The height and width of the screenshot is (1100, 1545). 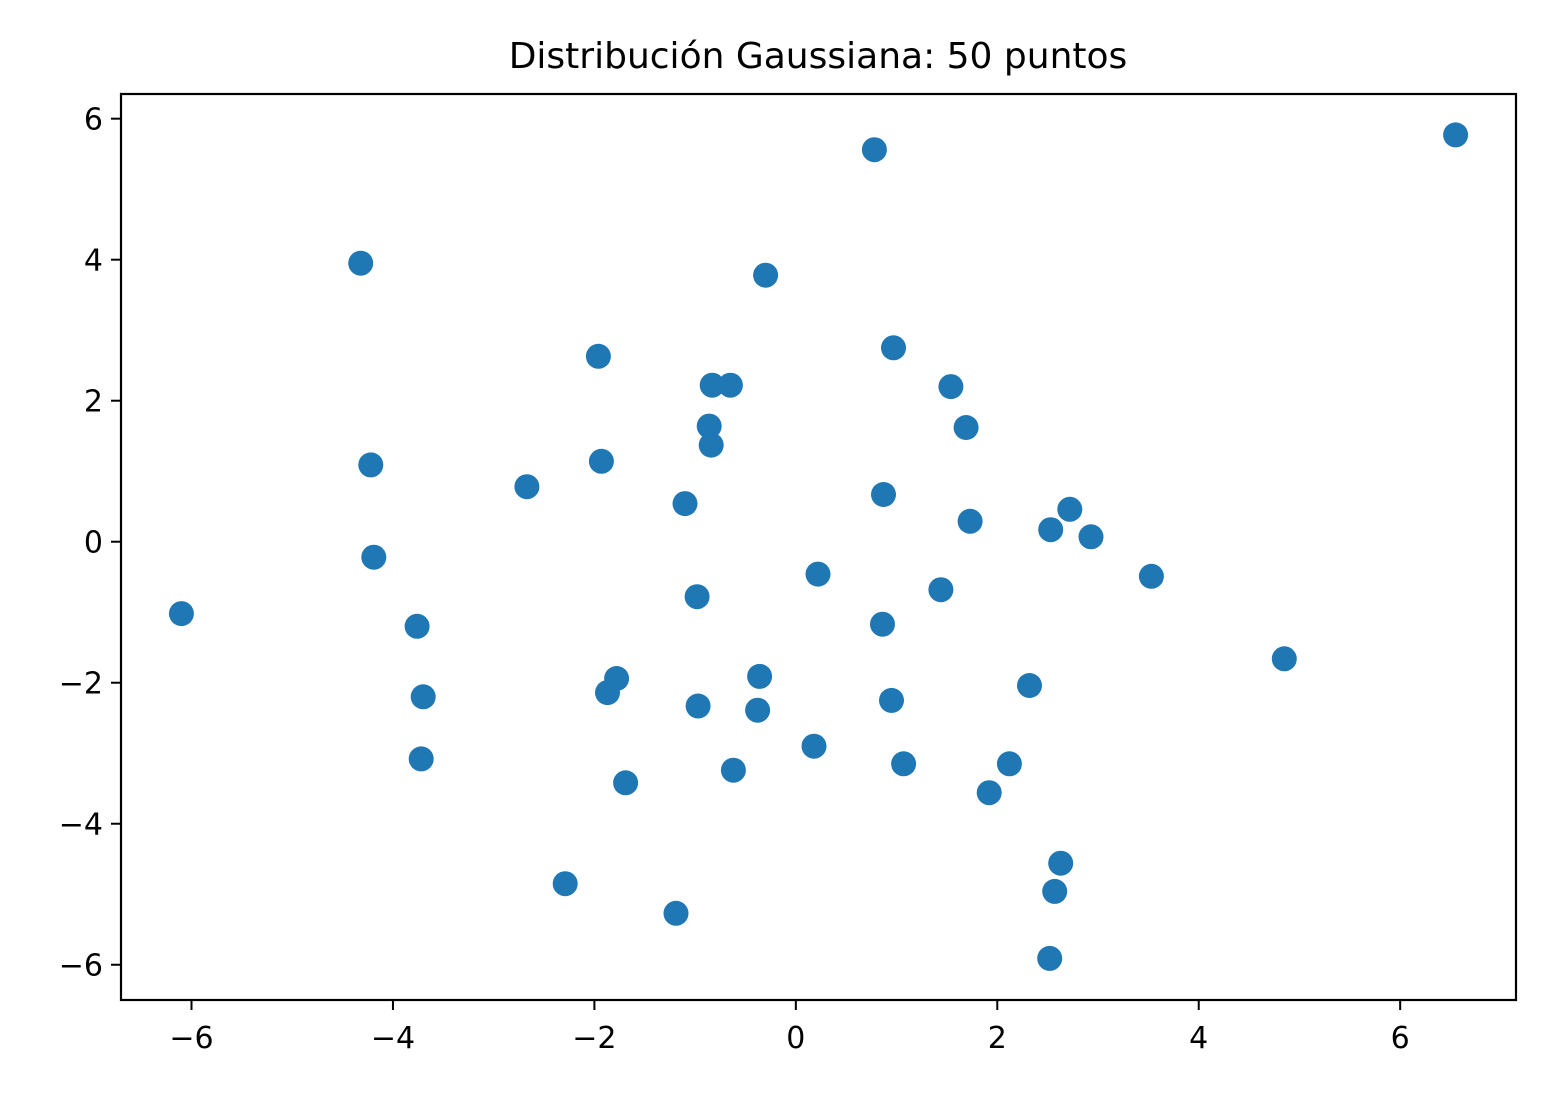 What do you see at coordinates (818, 56) in the screenshot?
I see `chart-title: Distribución Gaussiana: 50 puntos` at bounding box center [818, 56].